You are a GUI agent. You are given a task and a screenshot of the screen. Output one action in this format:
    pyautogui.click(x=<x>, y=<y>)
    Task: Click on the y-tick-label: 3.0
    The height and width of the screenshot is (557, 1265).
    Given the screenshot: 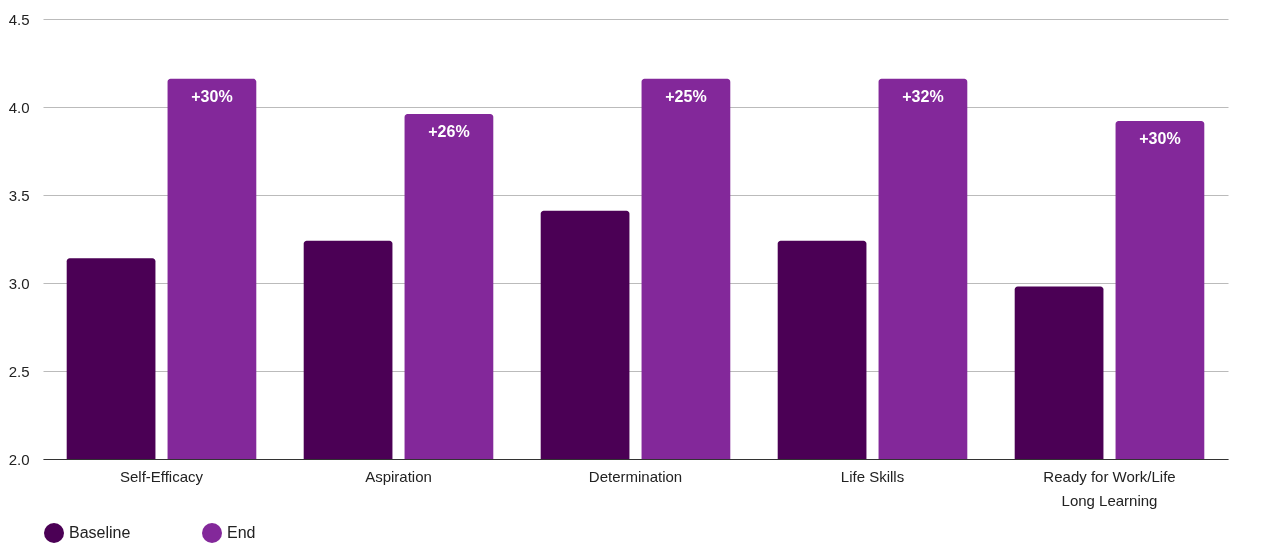 What is the action you would take?
    pyautogui.click(x=19, y=283)
    